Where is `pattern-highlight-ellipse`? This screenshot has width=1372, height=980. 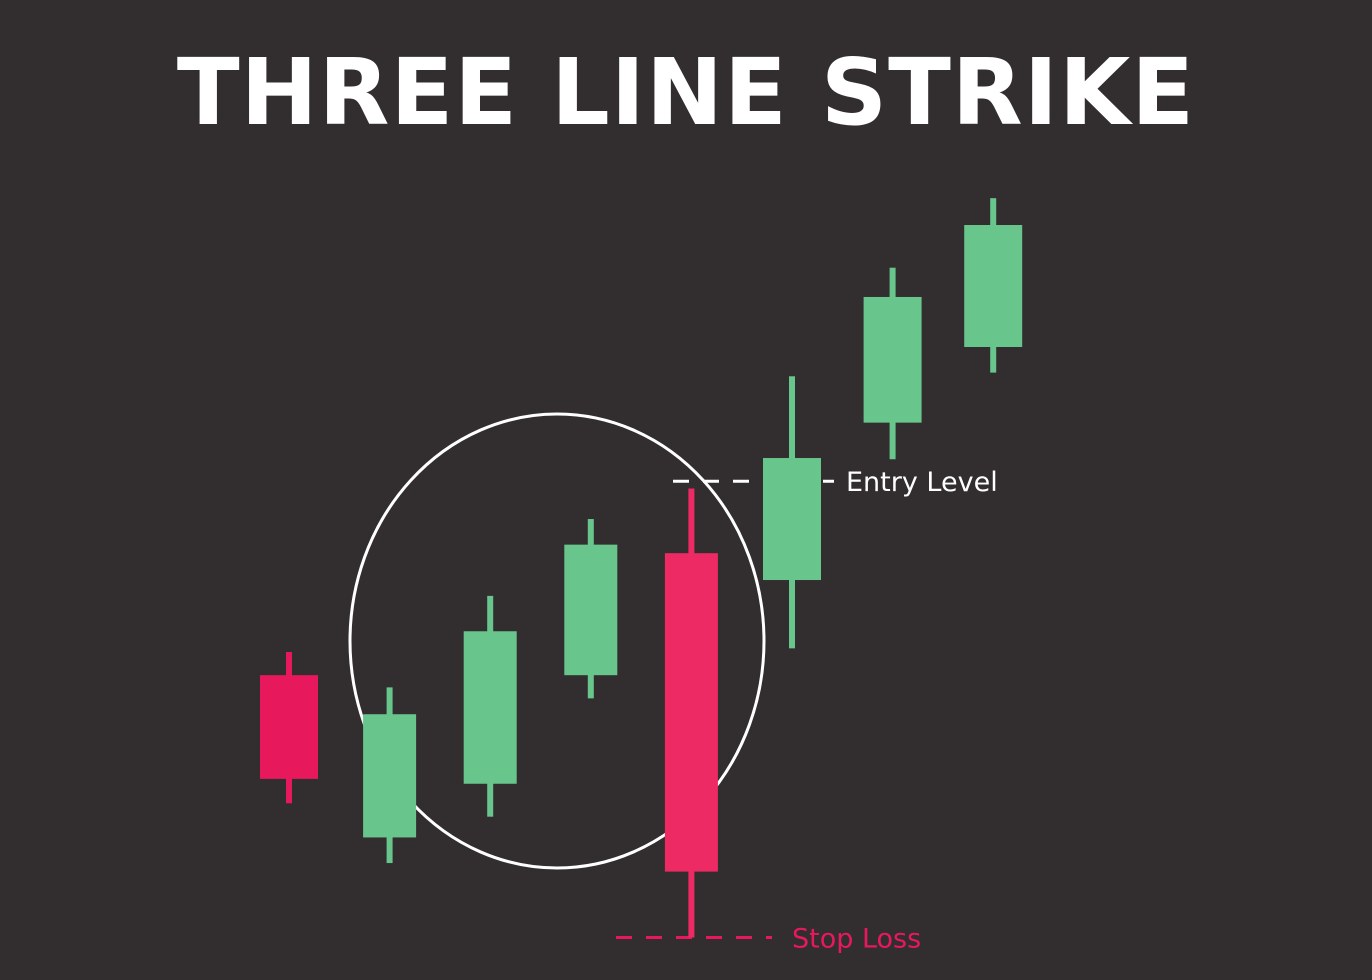
pattern-highlight-ellipse is located at coordinates (557, 641).